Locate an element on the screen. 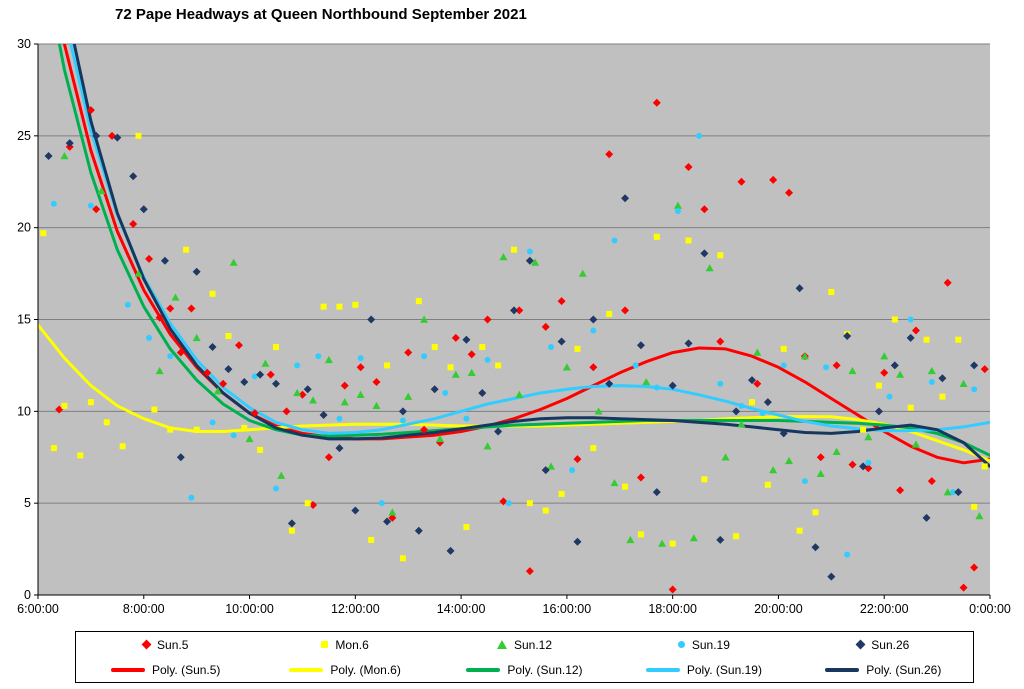  square-marker-icon is located at coordinates (325, 644).